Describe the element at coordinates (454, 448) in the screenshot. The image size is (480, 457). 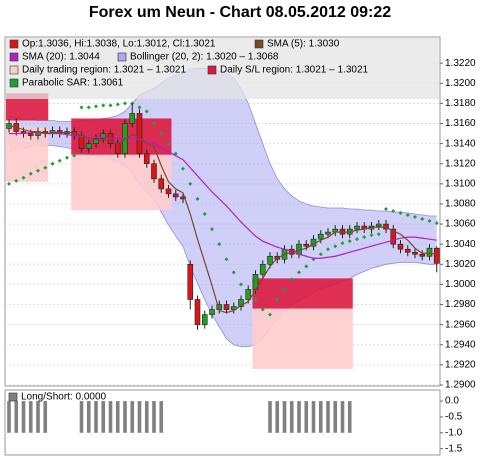
I see `y-tick-label: -1.5` at that location.